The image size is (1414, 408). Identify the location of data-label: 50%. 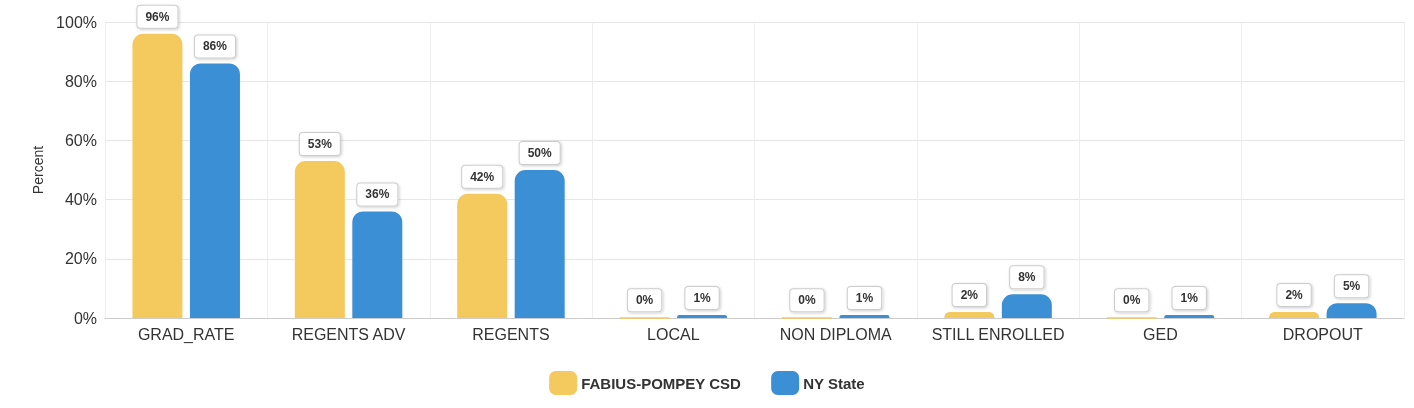
(540, 153).